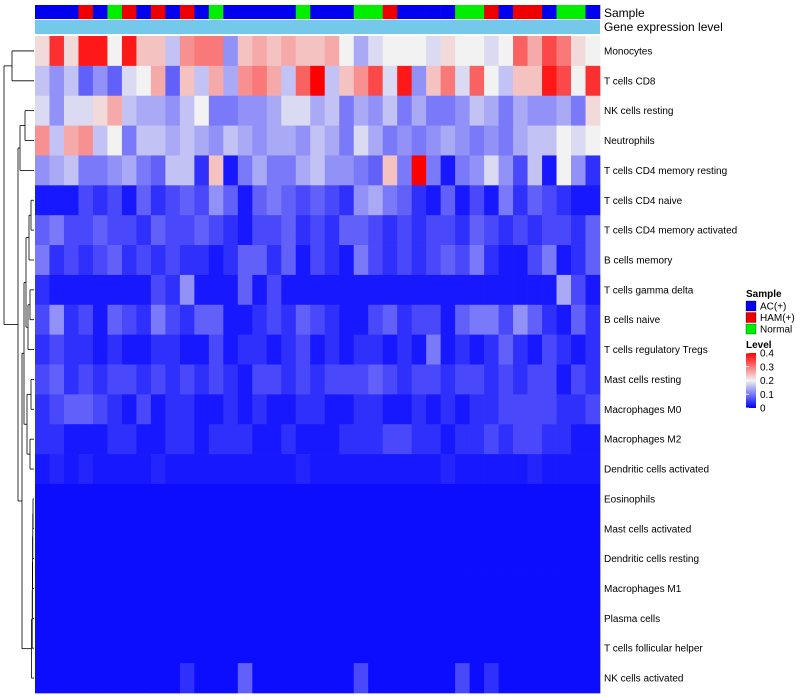 The width and height of the screenshot is (800, 700). What do you see at coordinates (751, 317) in the screenshot?
I see `legend-swatch-ham` at bounding box center [751, 317].